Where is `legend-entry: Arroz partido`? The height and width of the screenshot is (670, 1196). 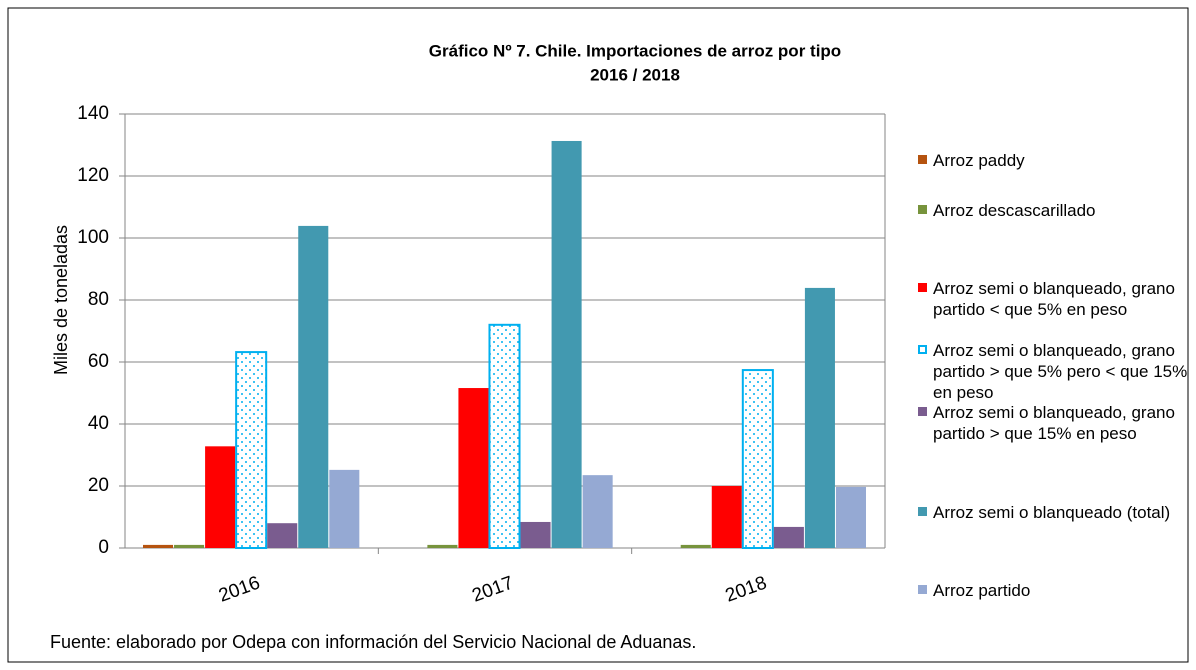 legend-entry: Arroz partido is located at coordinates (1057, 590).